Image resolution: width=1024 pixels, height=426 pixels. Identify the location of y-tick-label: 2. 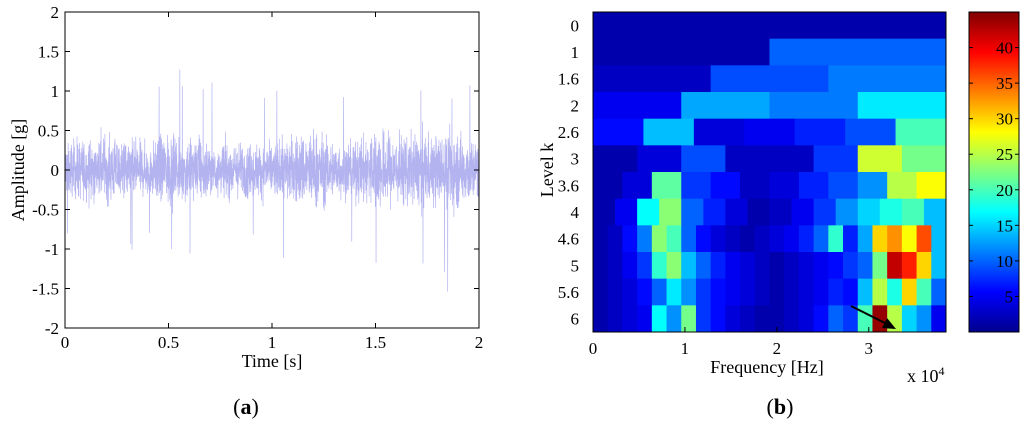
(55, 12).